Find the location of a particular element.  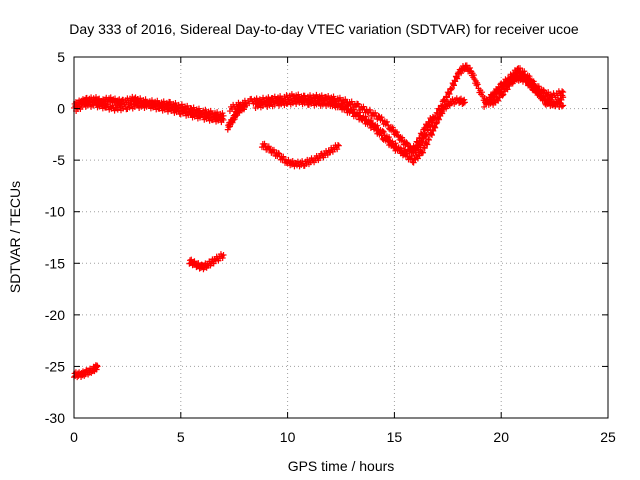

x-tick-label: 5 is located at coordinates (181, 437).